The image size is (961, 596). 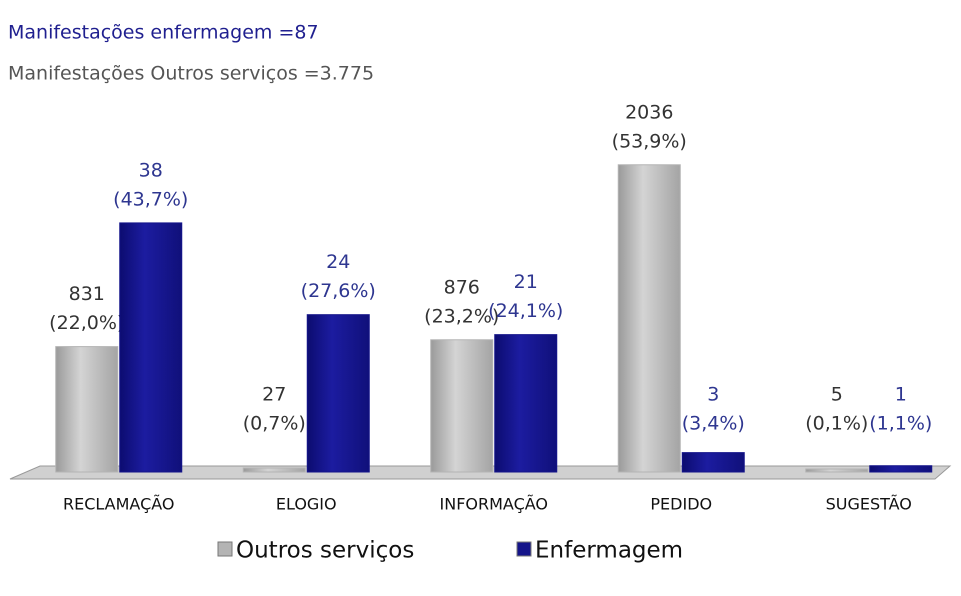 I want to click on x-tick-label: RECLAMAÇÃO, so click(x=119, y=504).